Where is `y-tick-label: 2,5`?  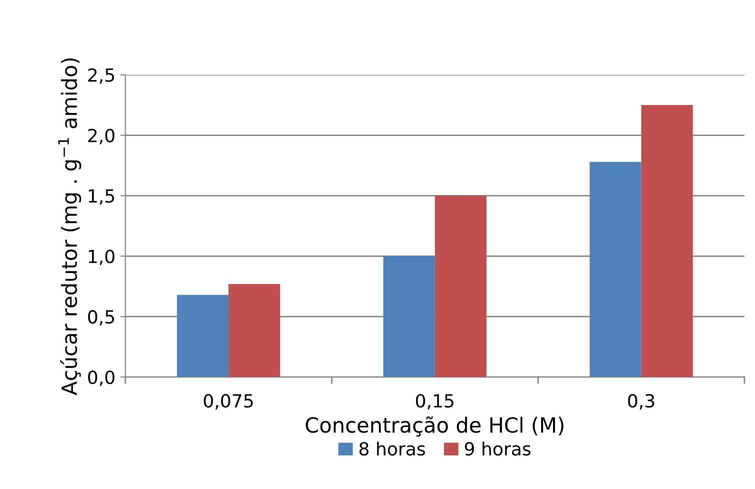
y-tick-label: 2,5 is located at coordinates (101, 76).